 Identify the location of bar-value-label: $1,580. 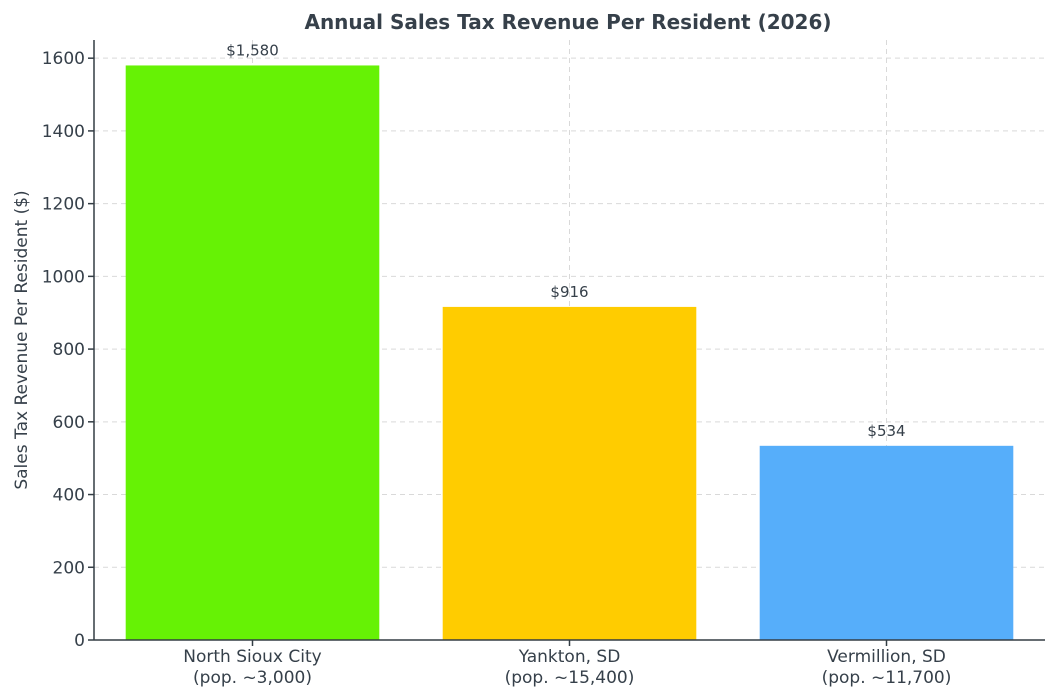
(252, 50).